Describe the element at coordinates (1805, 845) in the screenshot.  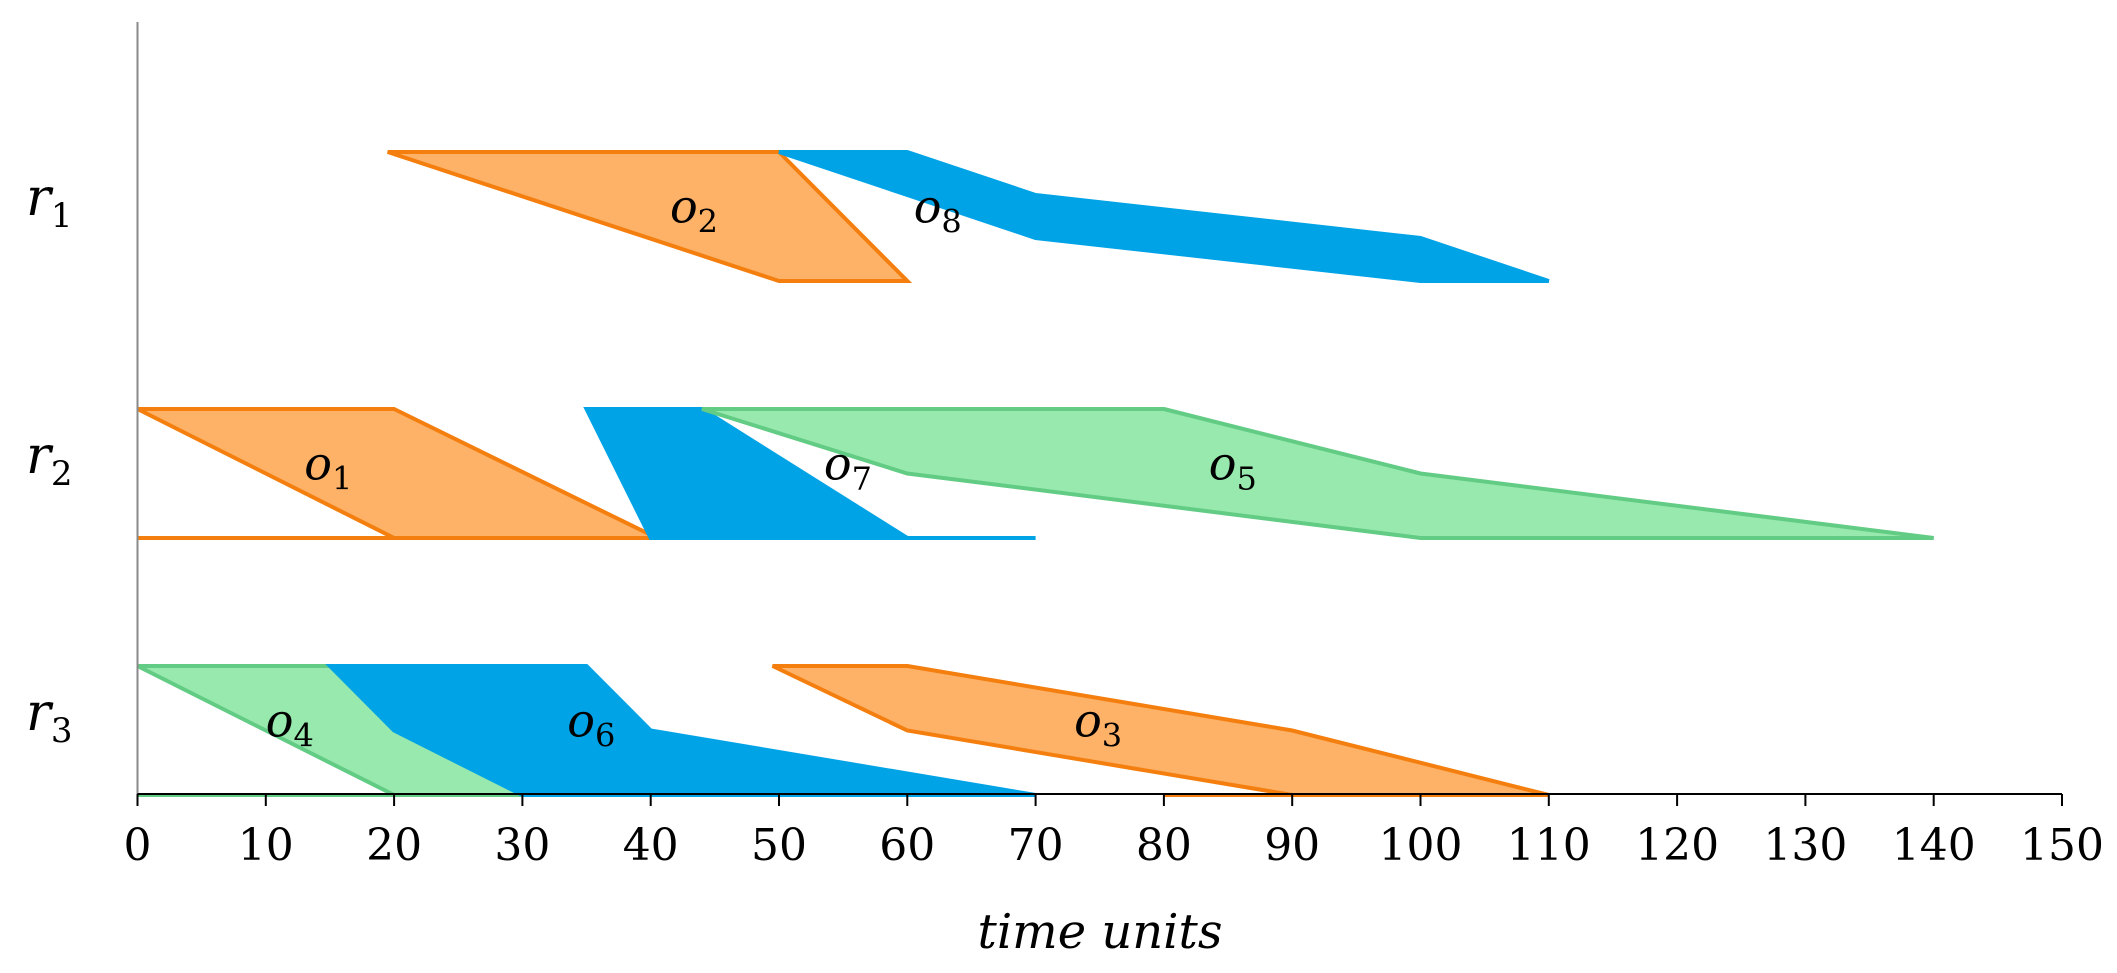
I see `x-tick-label-130: 130` at that location.